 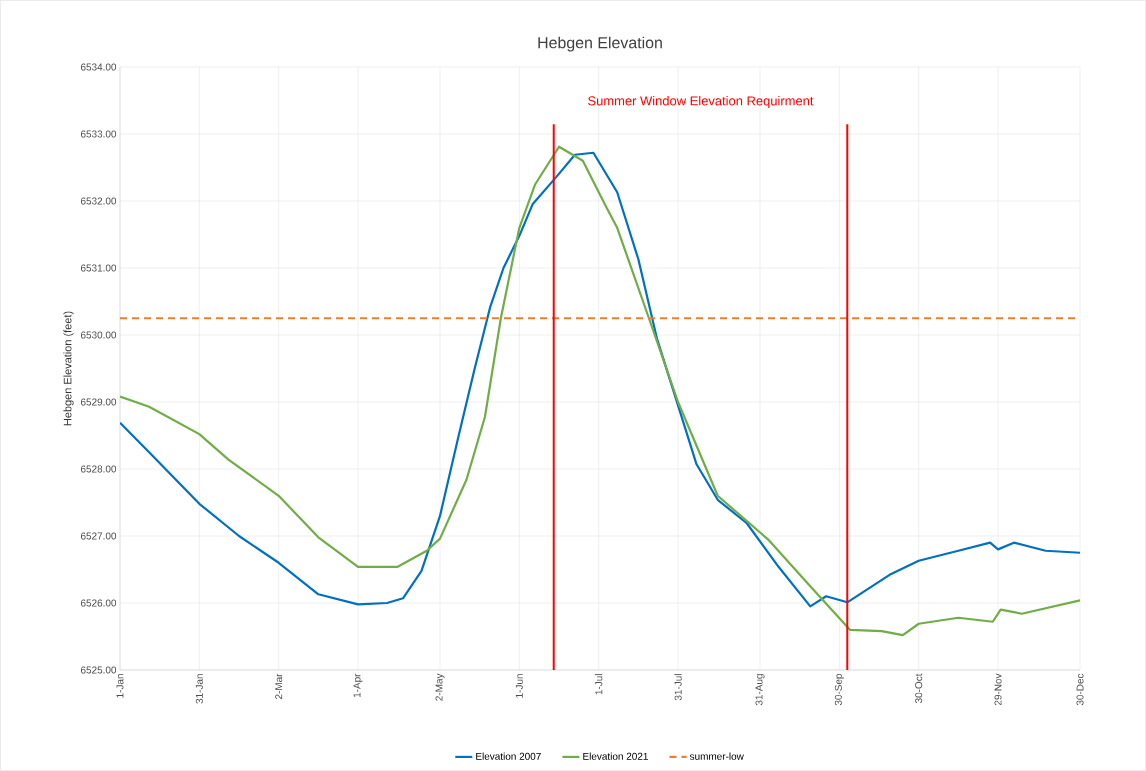 I want to click on x-tick-label: 31-Aug, so click(x=760, y=690).